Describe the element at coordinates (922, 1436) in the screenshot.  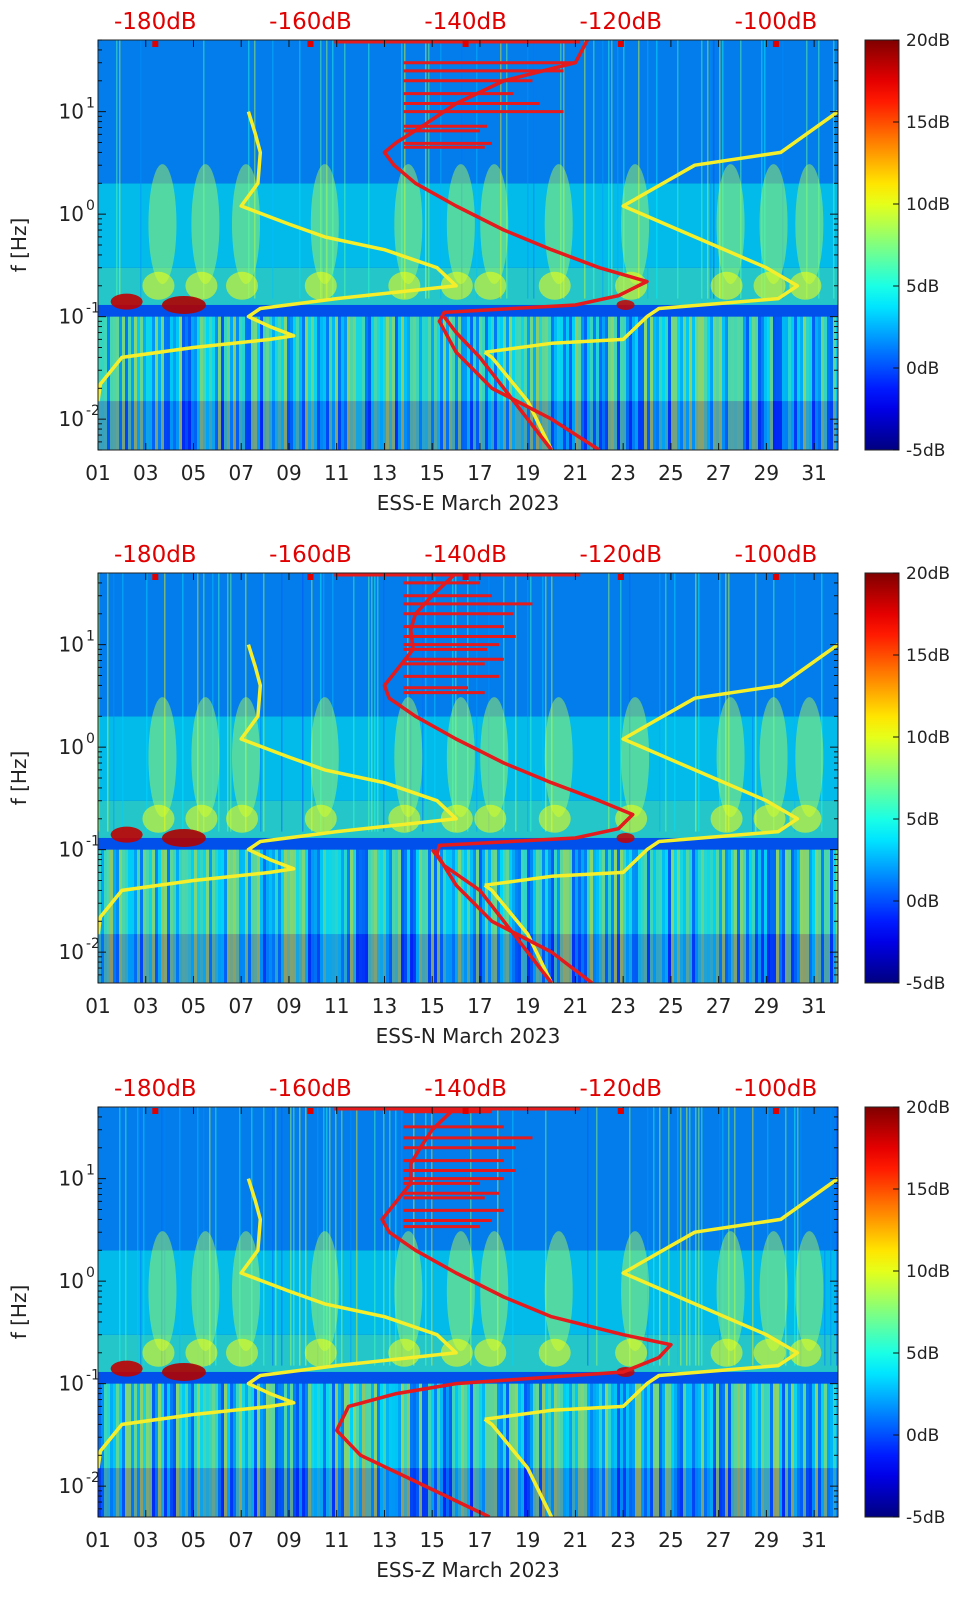
I see `colorbar-tick-label: 0dB` at that location.